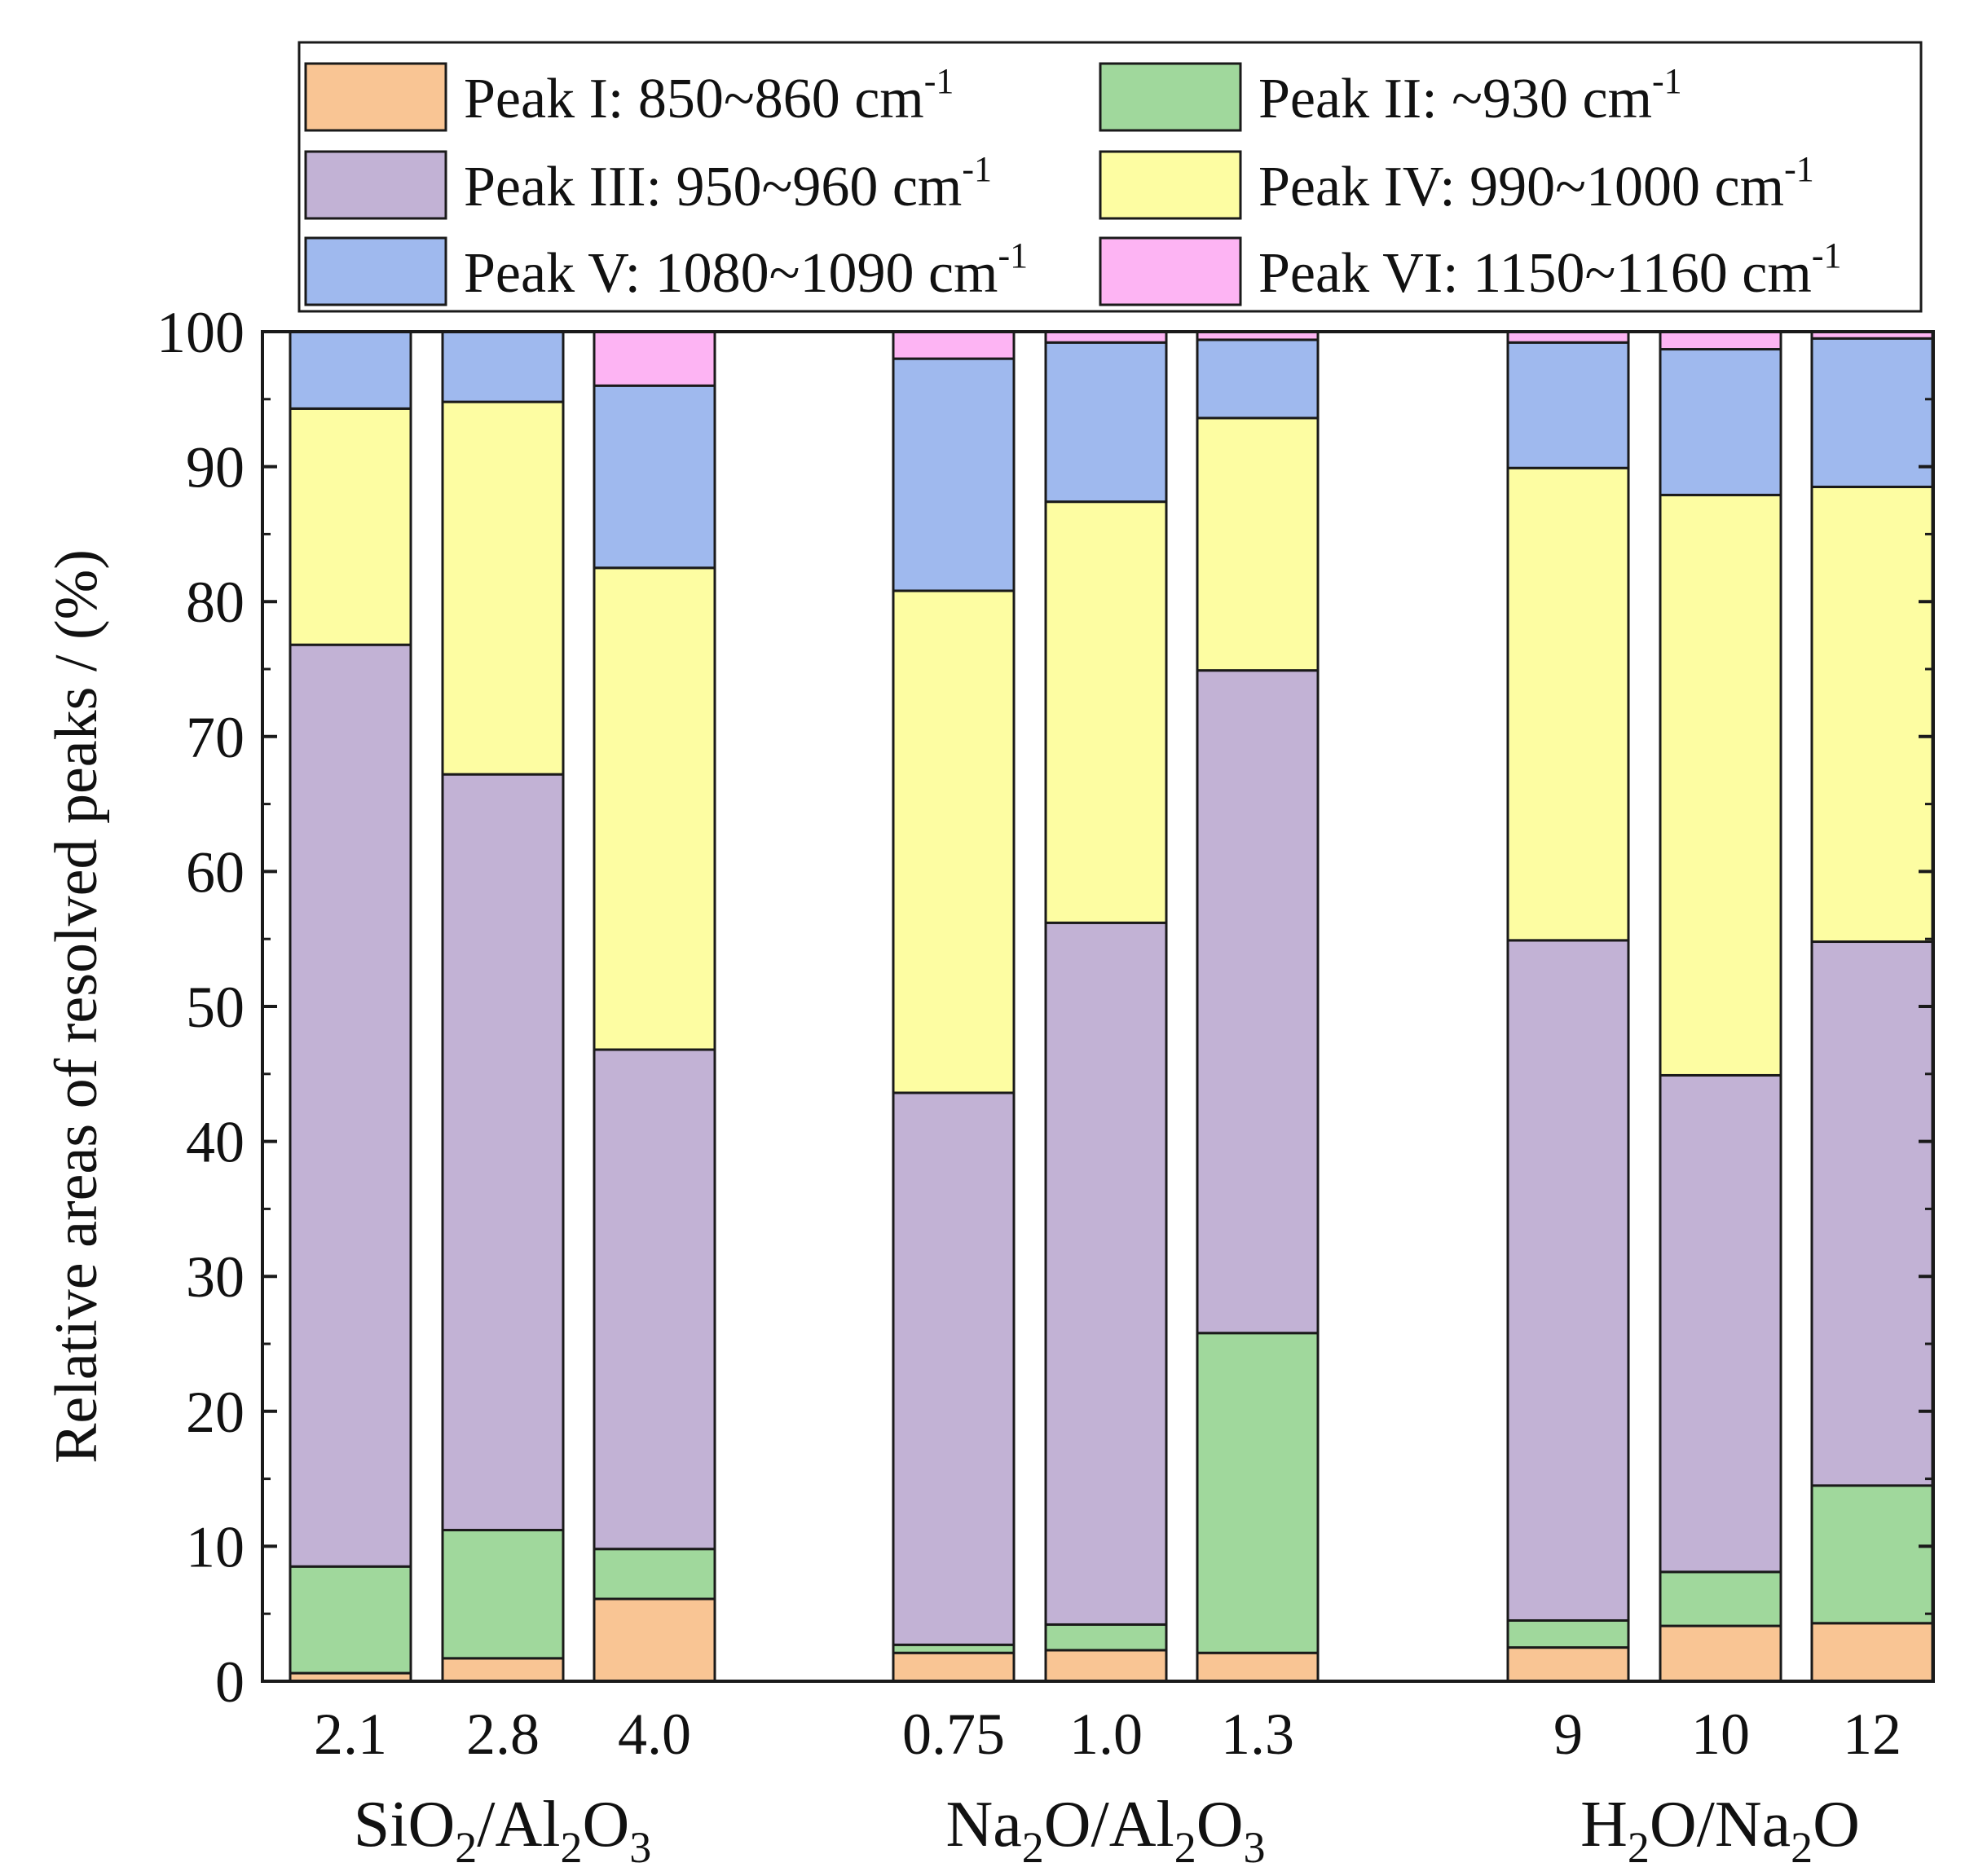 The width and height of the screenshot is (1974, 1876). What do you see at coordinates (216, 1007) in the screenshot?
I see `y-tick-label: 50` at bounding box center [216, 1007].